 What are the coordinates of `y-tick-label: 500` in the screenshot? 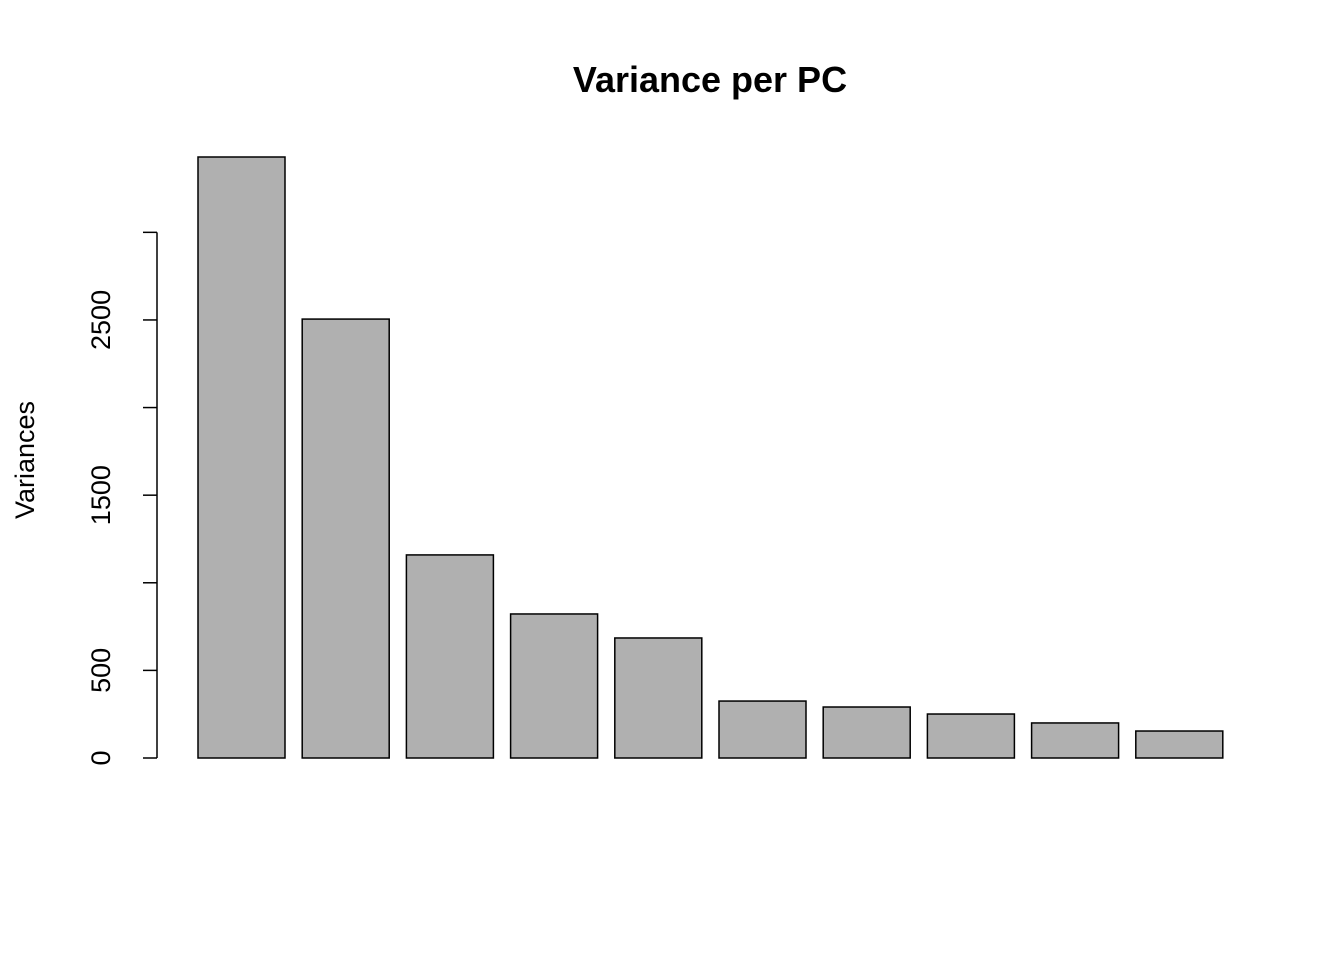 It's located at (101, 670).